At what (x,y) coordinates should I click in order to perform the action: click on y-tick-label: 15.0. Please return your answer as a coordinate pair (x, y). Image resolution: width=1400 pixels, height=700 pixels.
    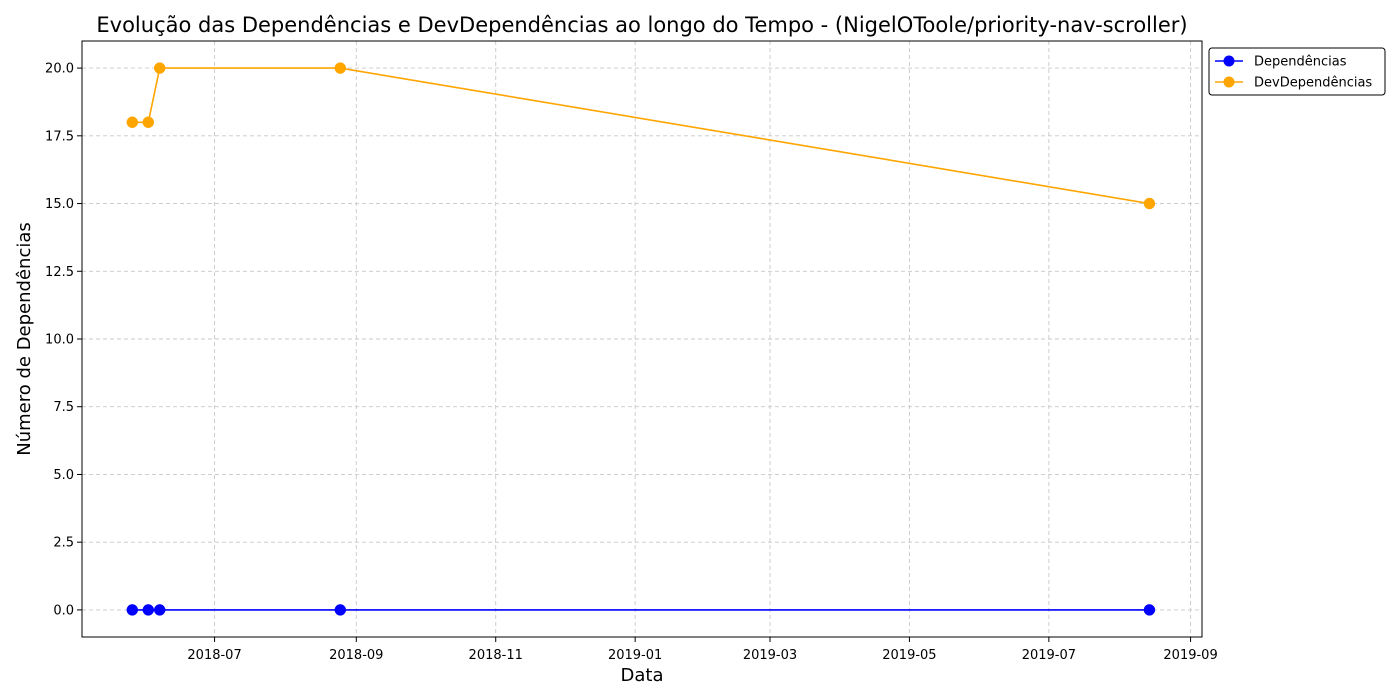
    Looking at the image, I should click on (59, 204).